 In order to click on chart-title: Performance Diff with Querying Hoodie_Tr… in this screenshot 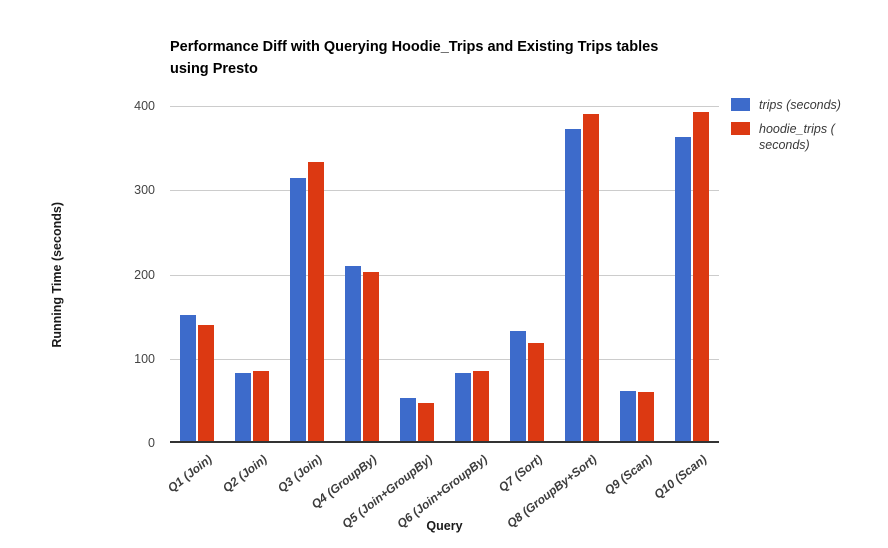, I will do `click(475, 58)`.